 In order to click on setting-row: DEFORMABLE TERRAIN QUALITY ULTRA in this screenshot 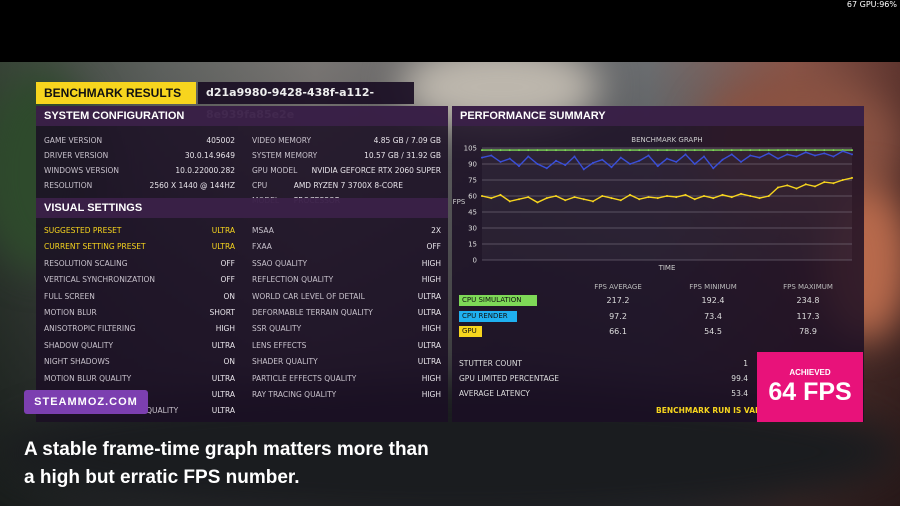, I will do `click(346, 312)`.